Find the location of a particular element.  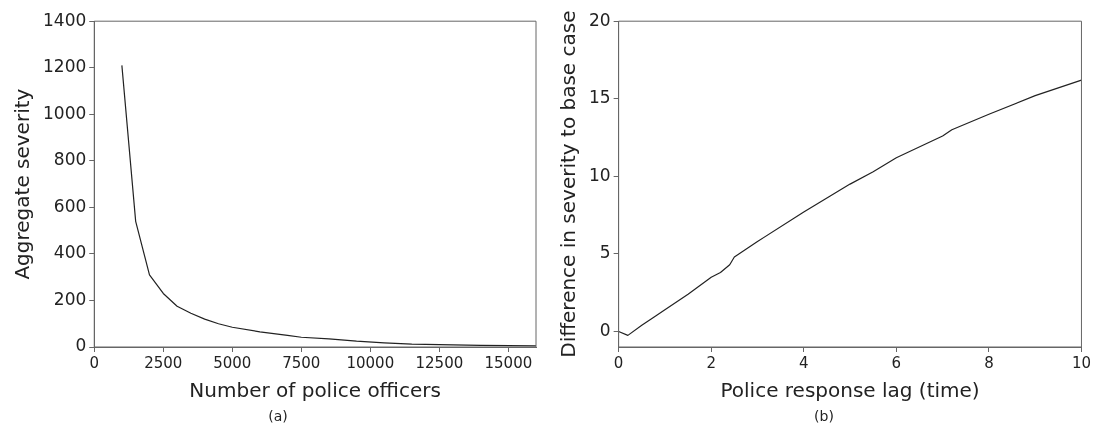

x-tick-label: 10000 is located at coordinates (370, 362).